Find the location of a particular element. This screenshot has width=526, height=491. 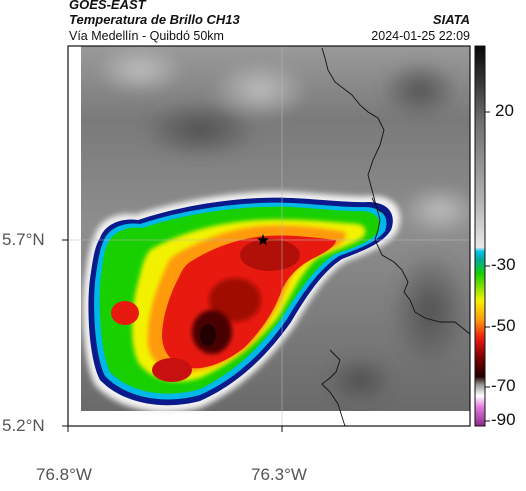

product-title: Temperatura de Brillo CH13 is located at coordinates (154, 19).